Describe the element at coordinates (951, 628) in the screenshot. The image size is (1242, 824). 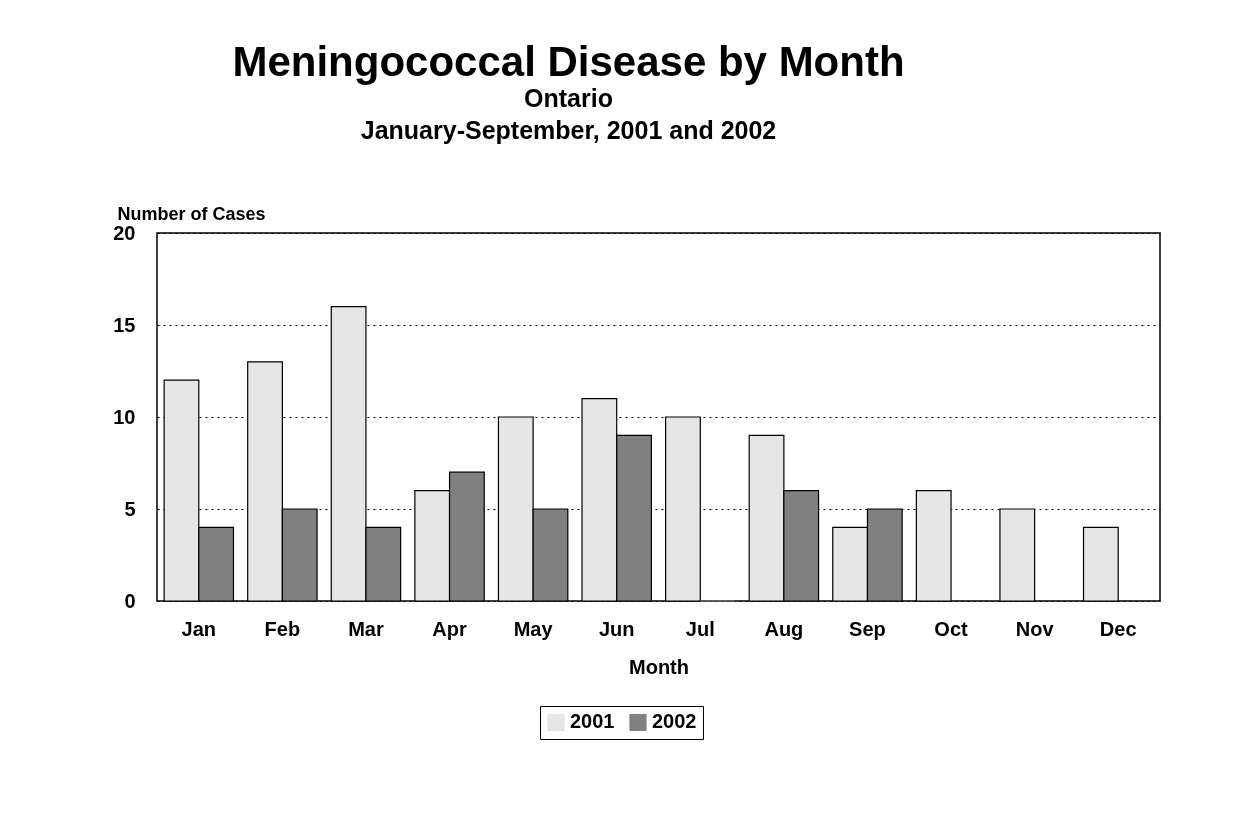
I see `x-tick-label: Oct` at that location.